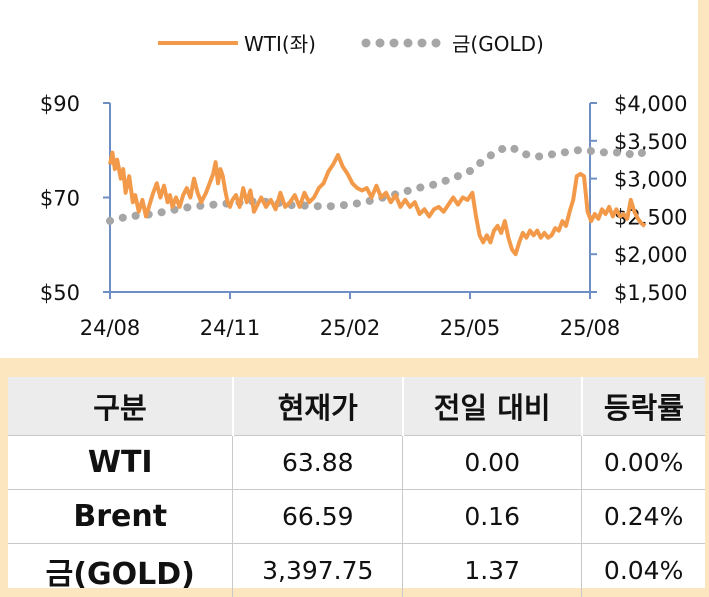 The height and width of the screenshot is (597, 709). What do you see at coordinates (492, 463) in the screenshot?
I see `row-change: 0.00` at bounding box center [492, 463].